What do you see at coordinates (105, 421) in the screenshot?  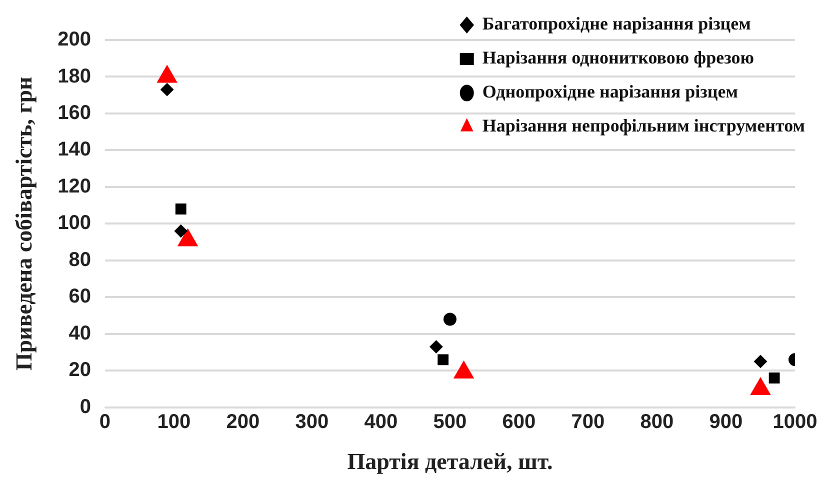 I see `x-tick-label: 0` at bounding box center [105, 421].